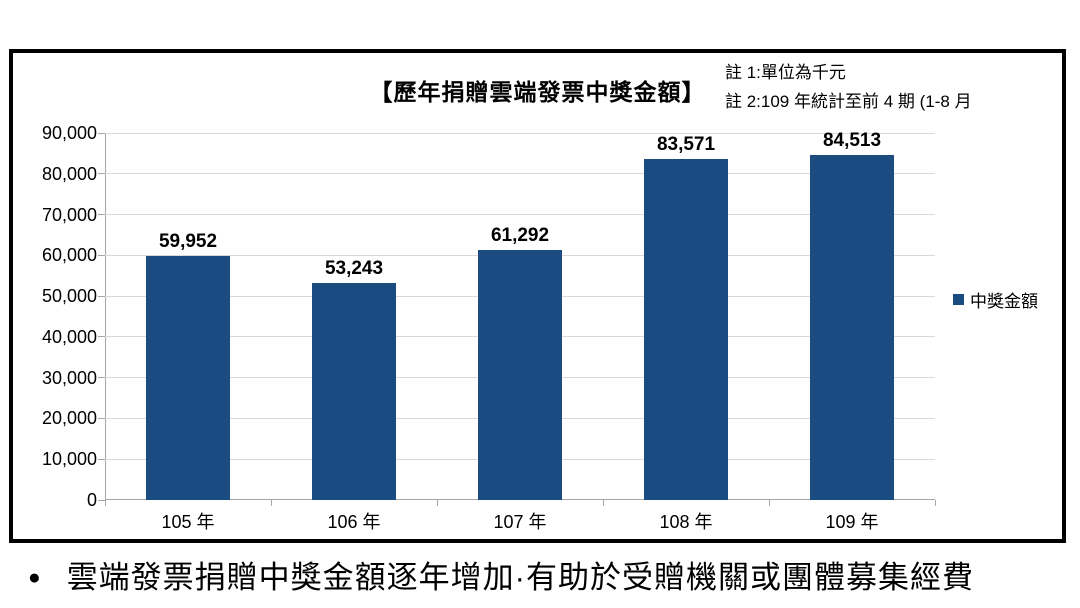  I want to click on bar-106年, so click(354, 391).